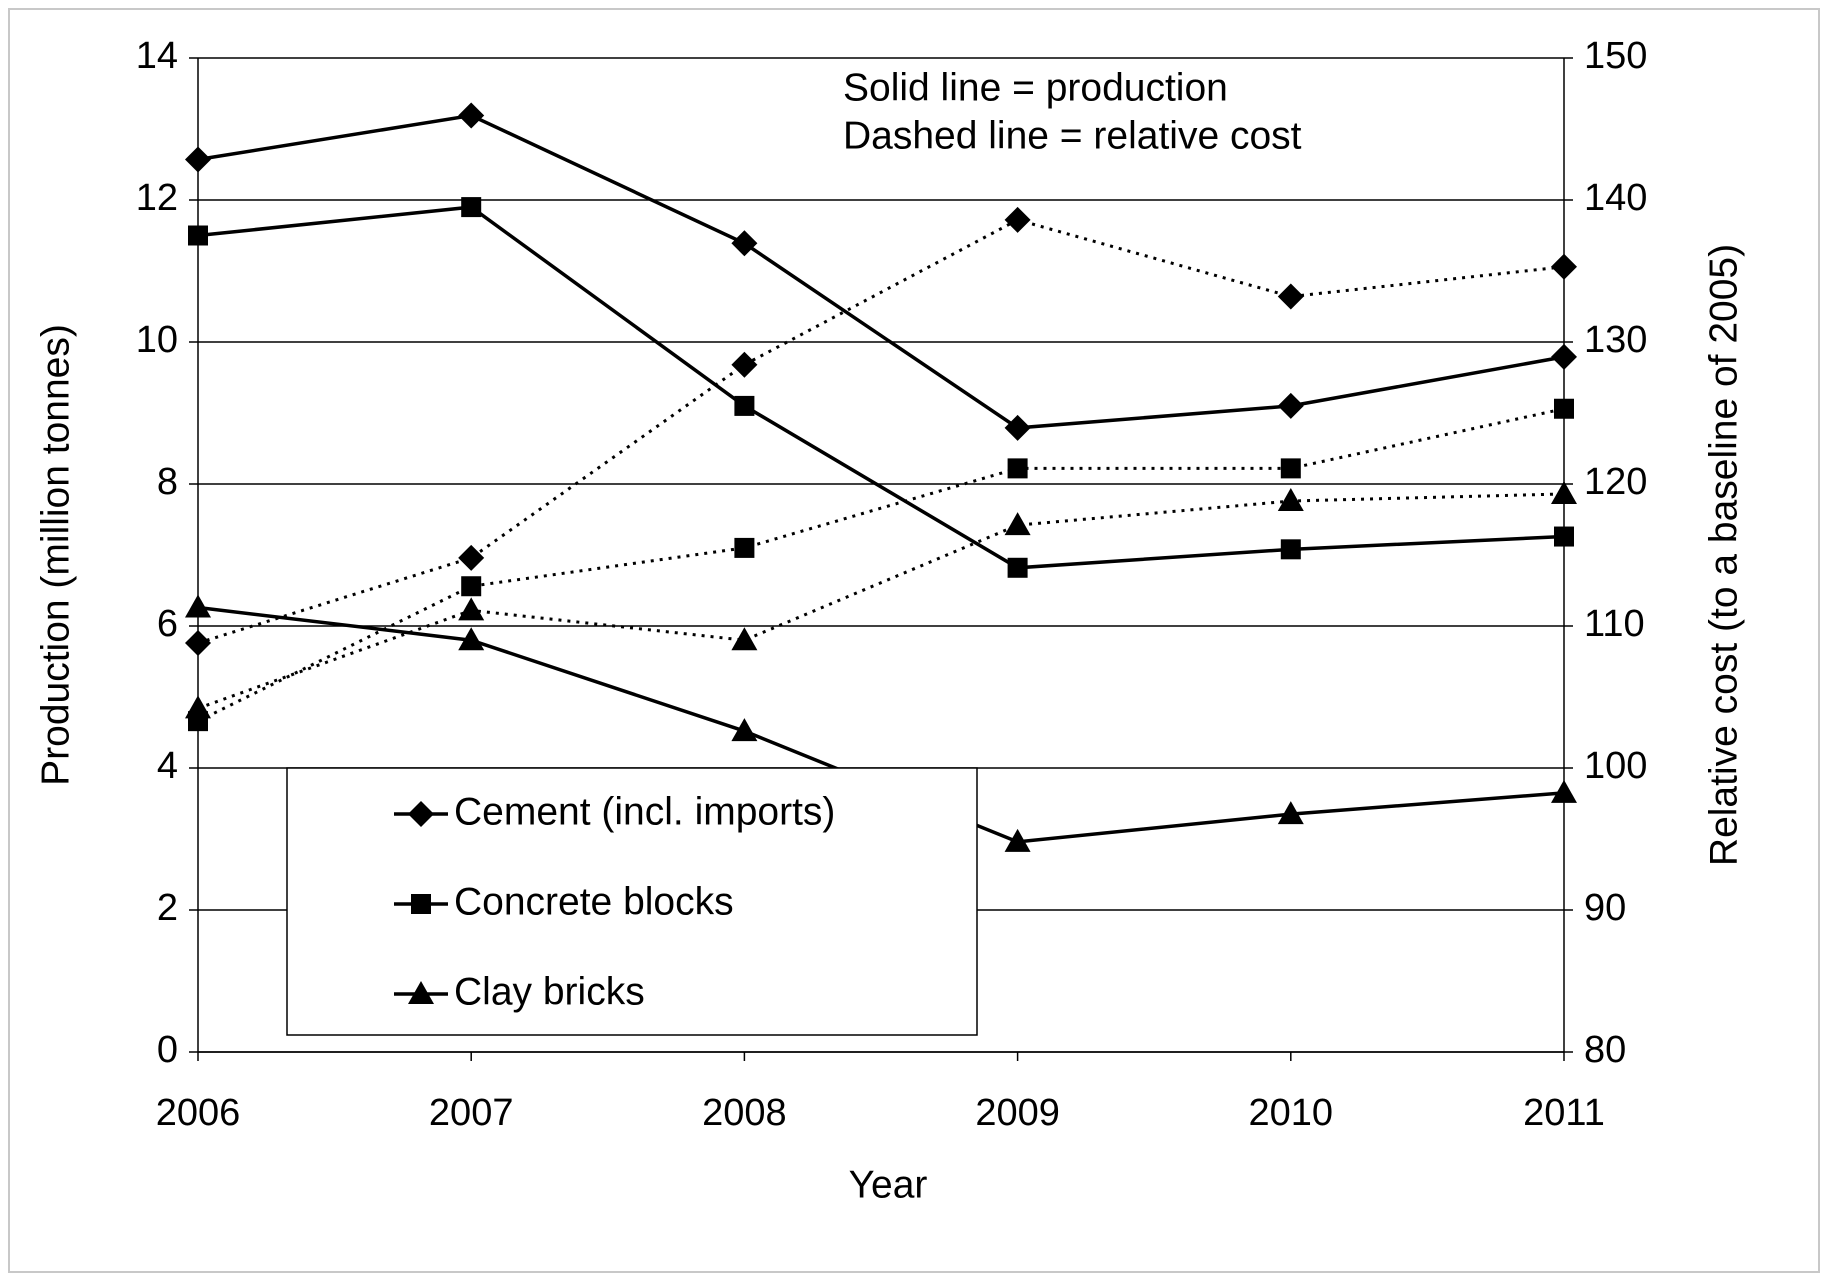 The image size is (1828, 1286). I want to click on y-tick-label: 0, so click(167, 1050).